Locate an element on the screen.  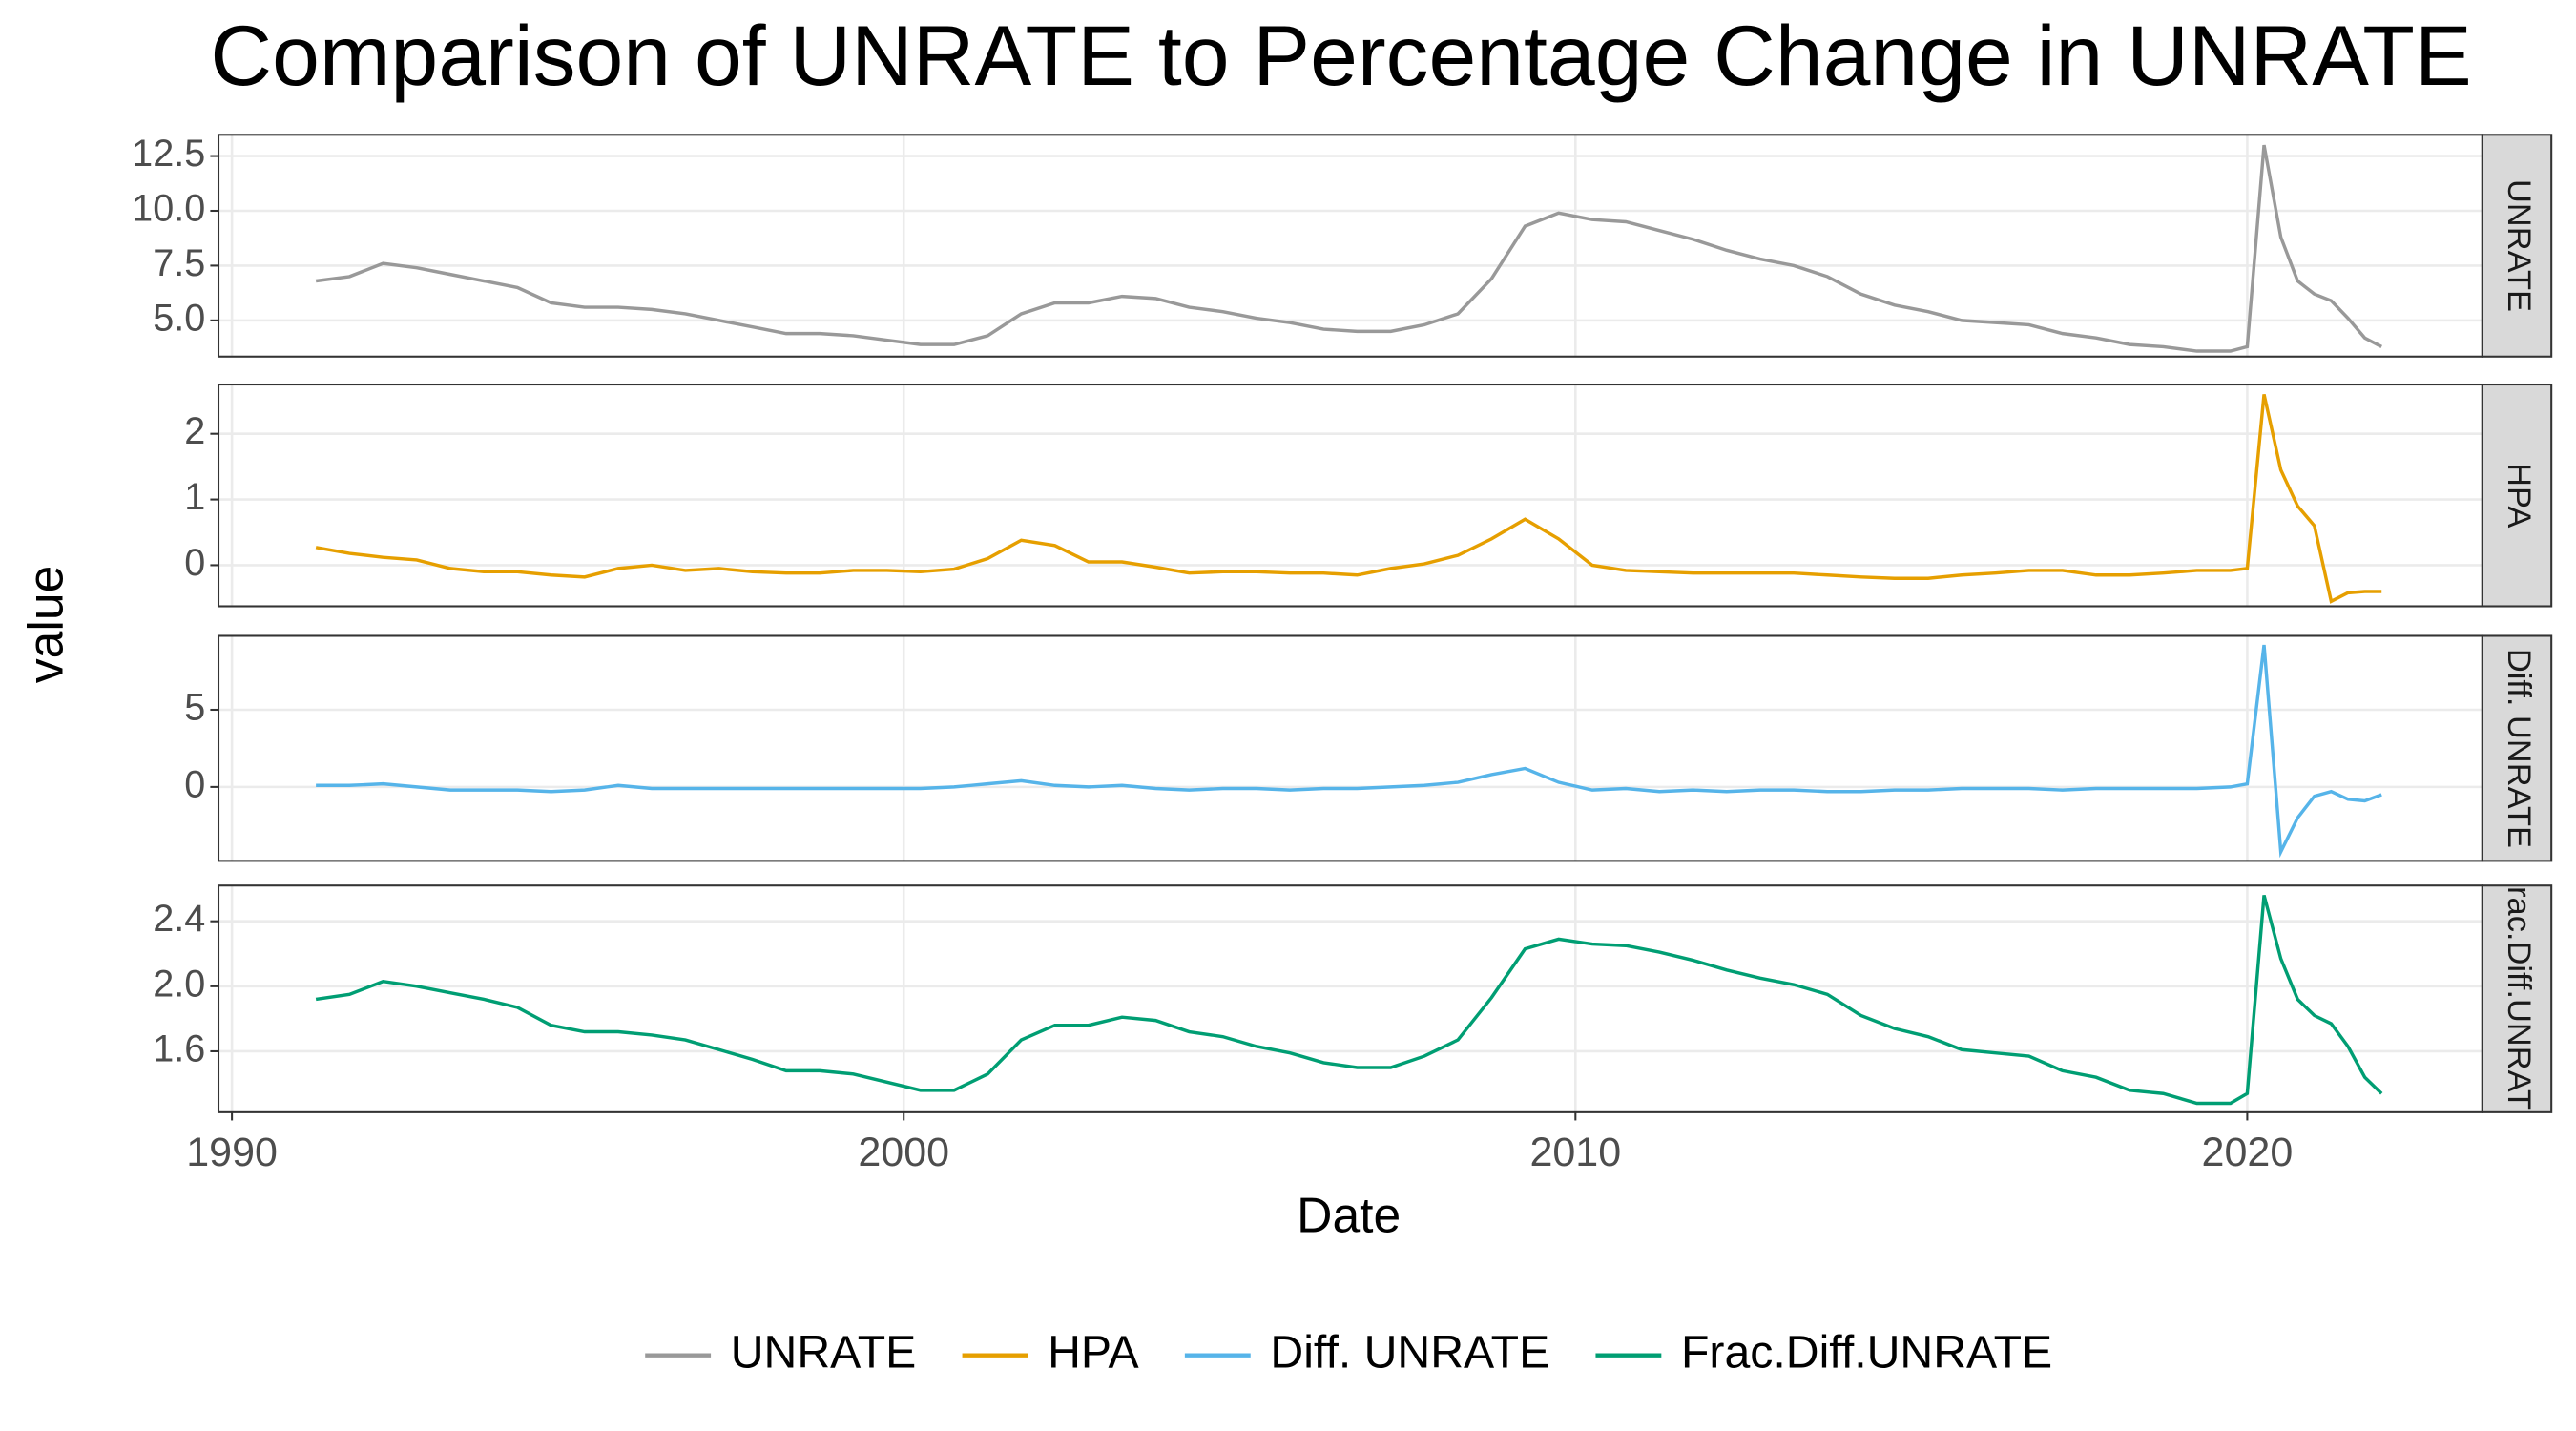
facet-strip-group: Diff. UNRATE is located at coordinates (2519, 748).